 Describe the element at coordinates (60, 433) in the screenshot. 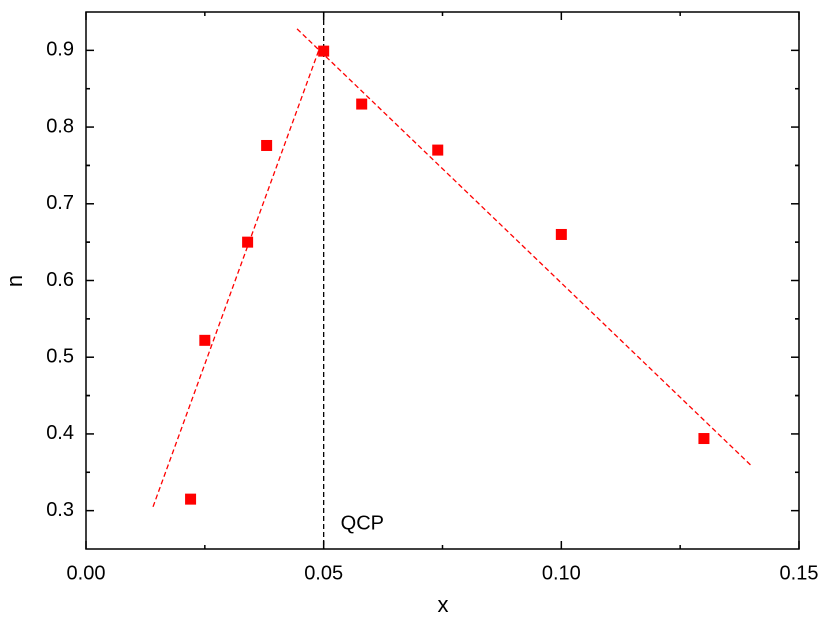

I see `y-tick-label: 0.4` at that location.